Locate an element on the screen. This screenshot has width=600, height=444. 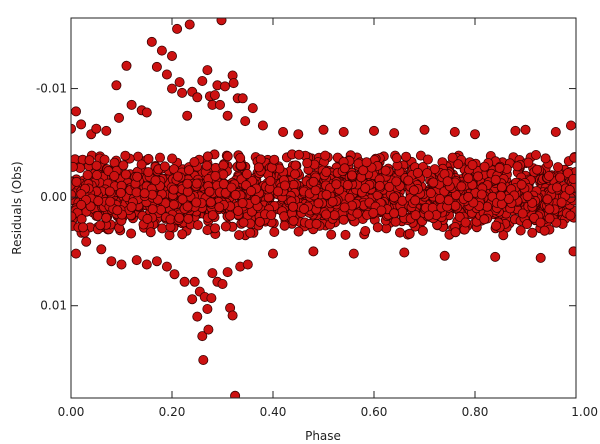
x-tick-label: 0.60 is located at coordinates (374, 412).